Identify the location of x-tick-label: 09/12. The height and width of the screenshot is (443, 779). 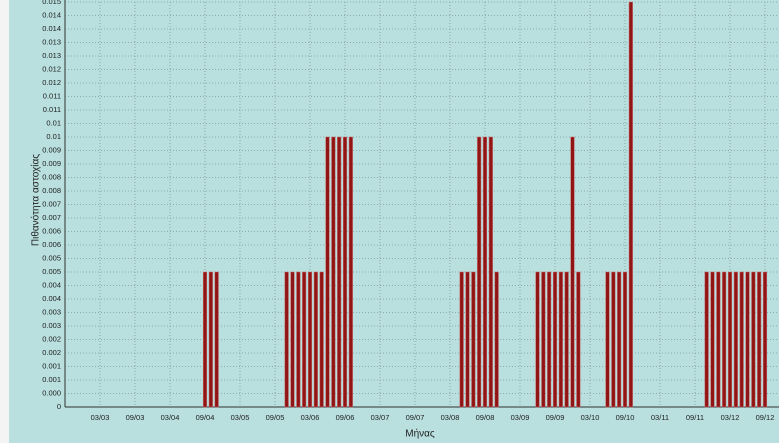
(765, 417).